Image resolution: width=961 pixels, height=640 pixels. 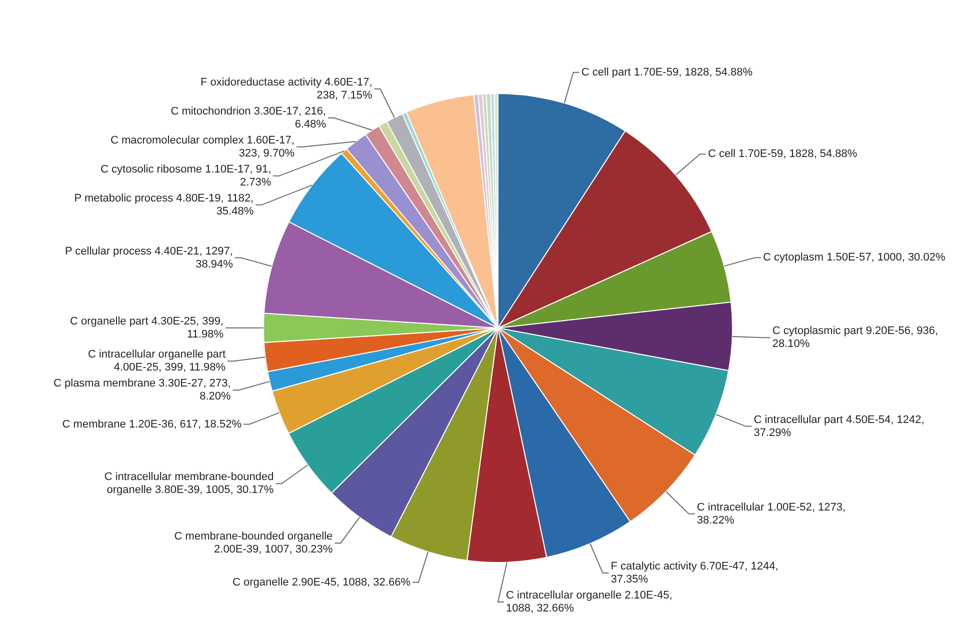 What do you see at coordinates (157, 361) in the screenshot?
I see `slice-label: C intracellular organelle part 4.00E-25, 399, 11.98%` at bounding box center [157, 361].